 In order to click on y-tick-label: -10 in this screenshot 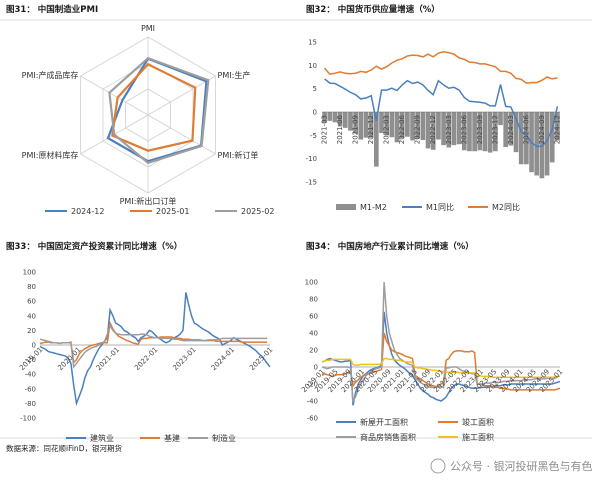, I will do `click(311, 159)`.